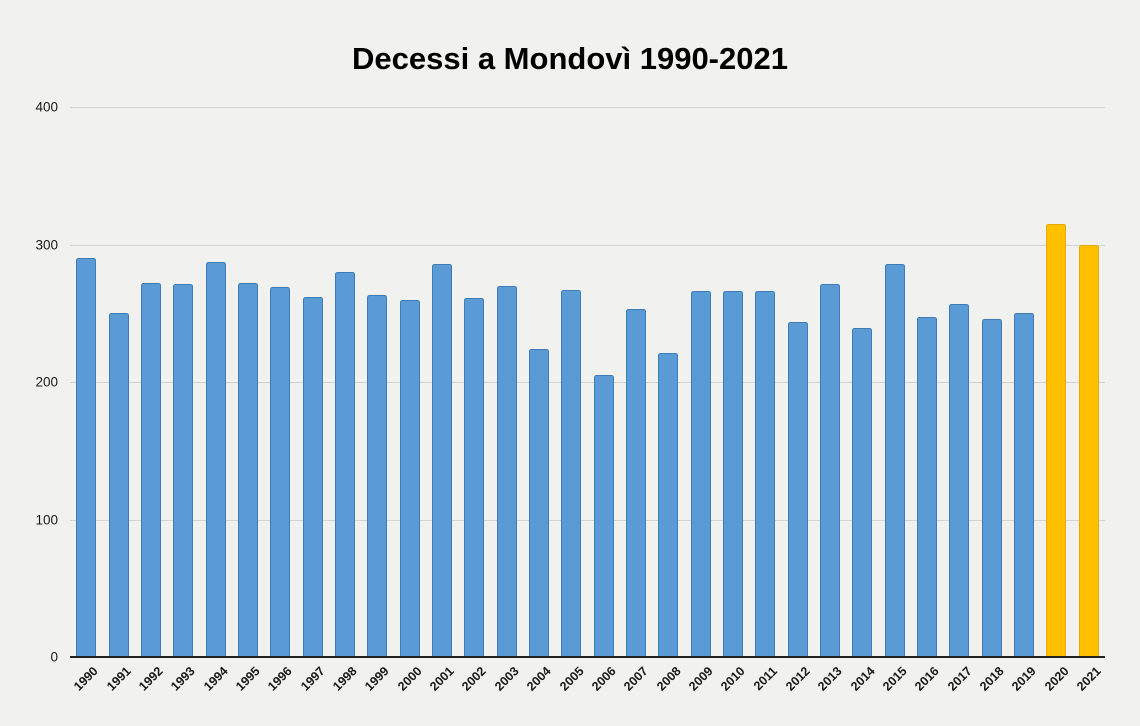 The width and height of the screenshot is (1140, 726). I want to click on bar-1998, so click(344, 464).